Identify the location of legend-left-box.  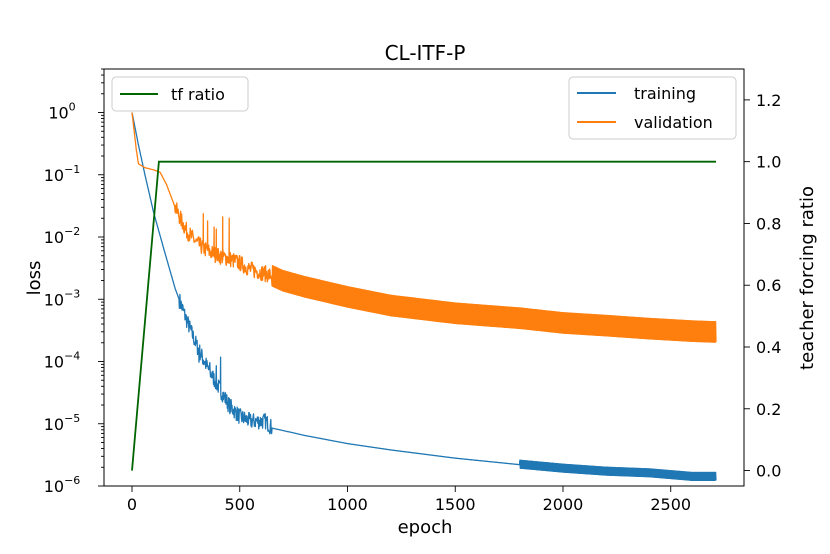
(180, 94).